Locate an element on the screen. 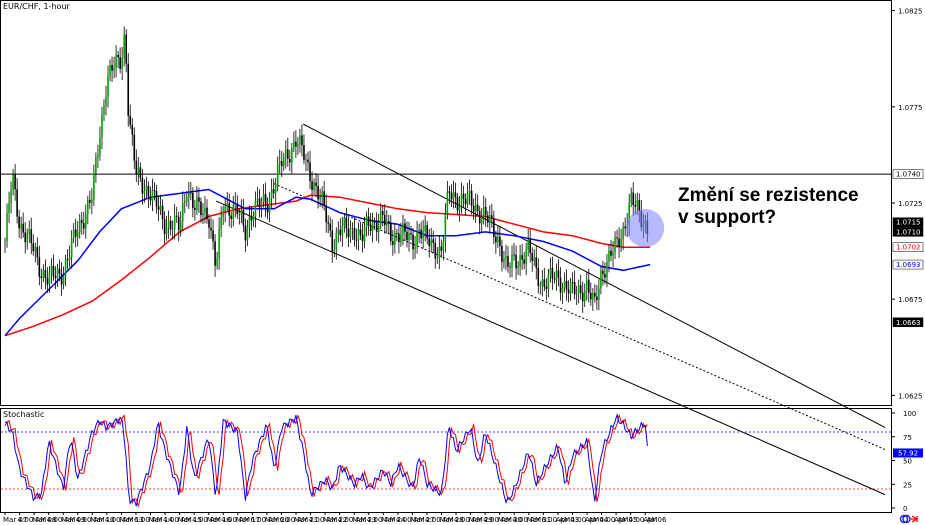 This screenshot has width=925, height=525. price-label-5: 1.0663 is located at coordinates (908, 323).